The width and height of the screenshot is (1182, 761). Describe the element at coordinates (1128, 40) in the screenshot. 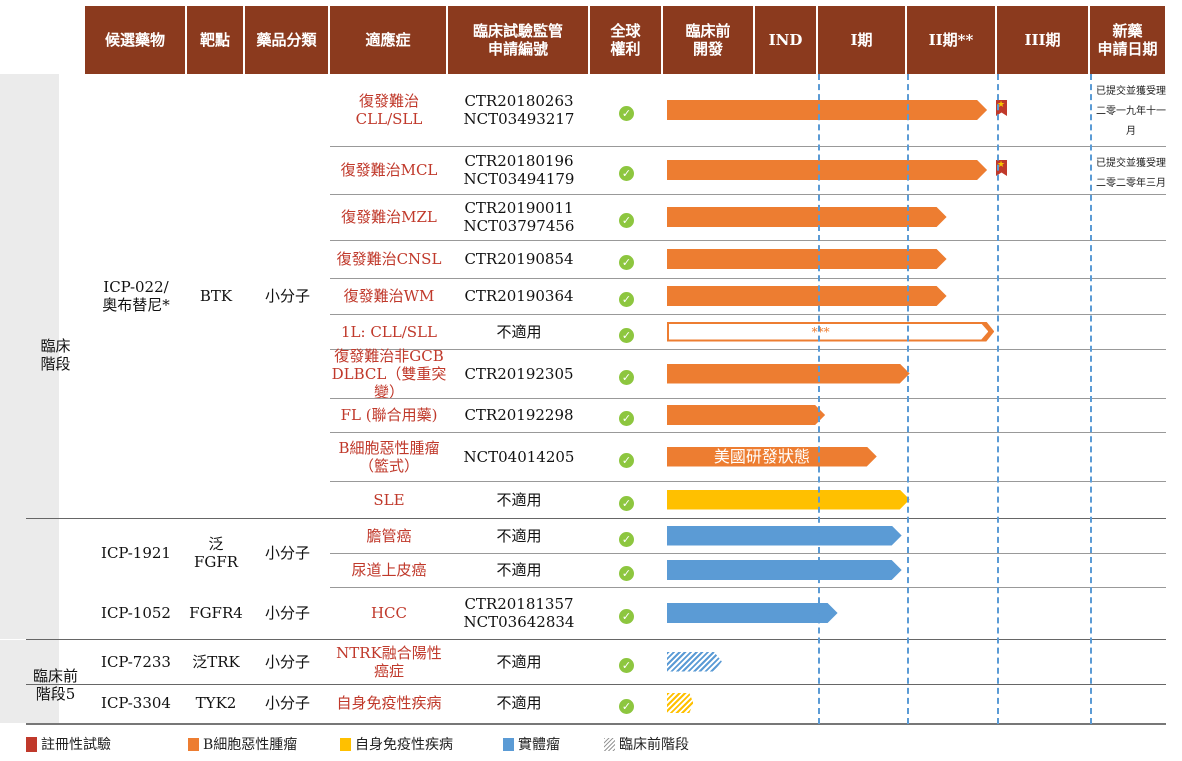

I see `header-11: 新藥 申請日期` at that location.